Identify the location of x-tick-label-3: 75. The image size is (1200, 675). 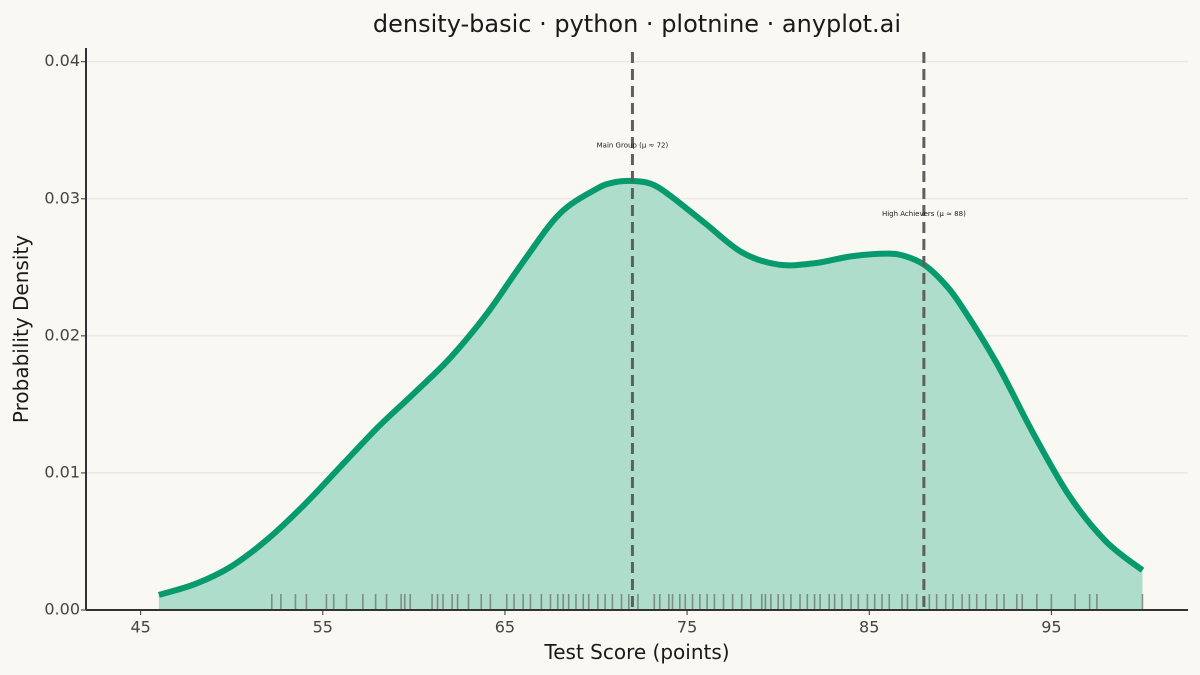
(687, 627).